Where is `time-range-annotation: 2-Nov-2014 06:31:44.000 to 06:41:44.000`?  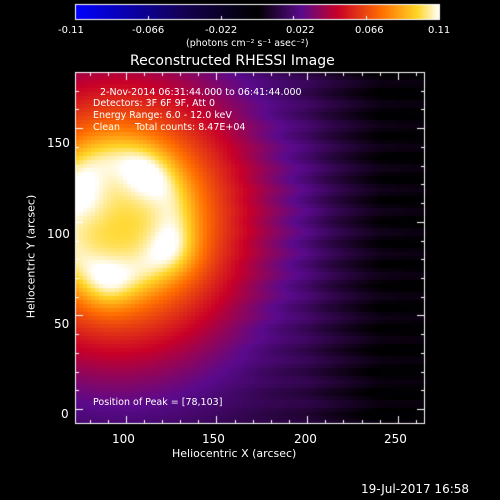
time-range-annotation: 2-Nov-2014 06:31:44.000 to 06:41:44.000 is located at coordinates (201, 92).